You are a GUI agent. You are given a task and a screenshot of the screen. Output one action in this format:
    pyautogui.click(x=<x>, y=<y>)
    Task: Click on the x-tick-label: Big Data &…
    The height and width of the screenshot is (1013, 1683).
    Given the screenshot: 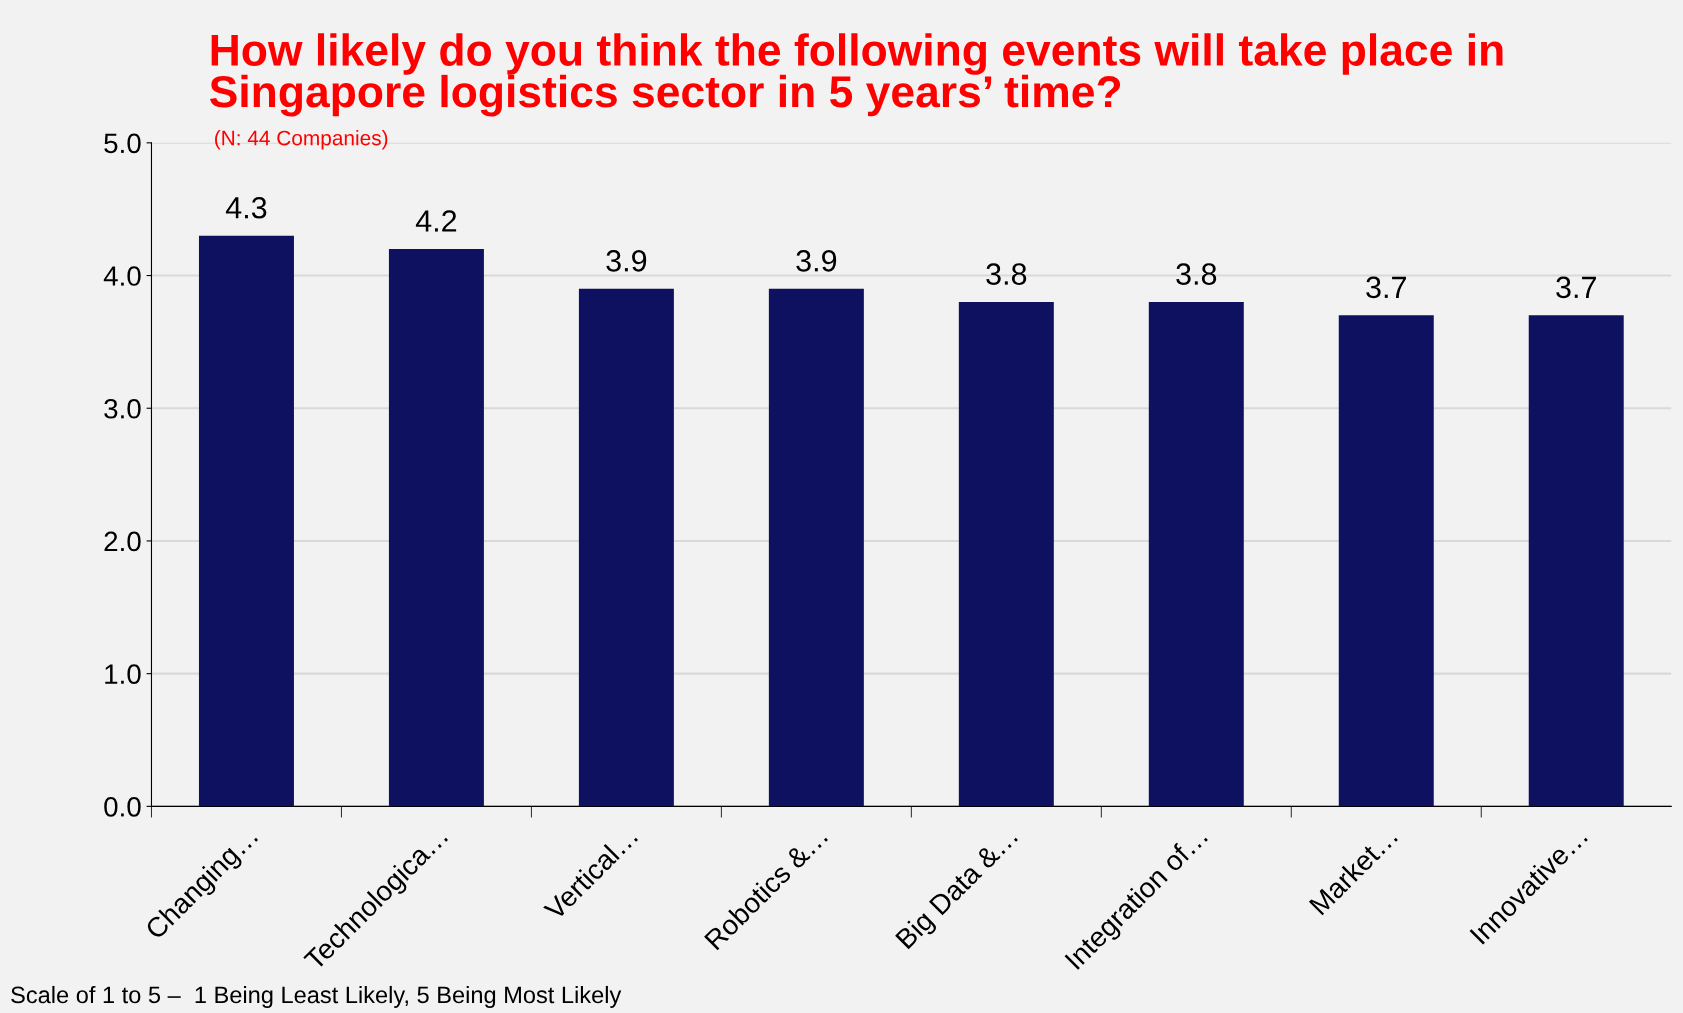 What is the action you would take?
    pyautogui.click(x=958, y=889)
    